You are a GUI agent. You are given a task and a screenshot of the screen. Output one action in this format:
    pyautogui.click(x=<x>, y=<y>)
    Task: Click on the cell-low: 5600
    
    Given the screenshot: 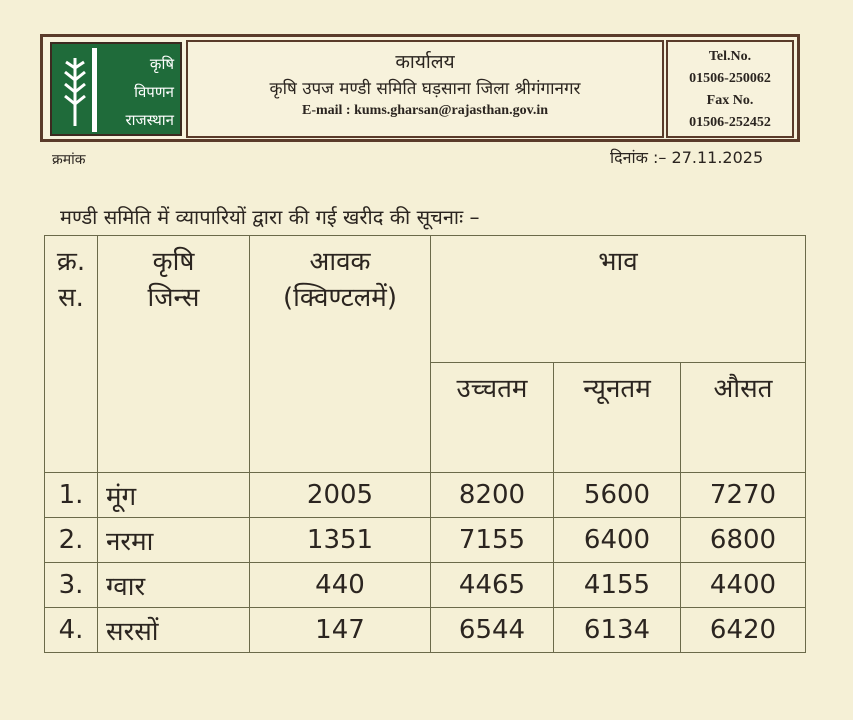 What is the action you would take?
    pyautogui.click(x=617, y=495)
    